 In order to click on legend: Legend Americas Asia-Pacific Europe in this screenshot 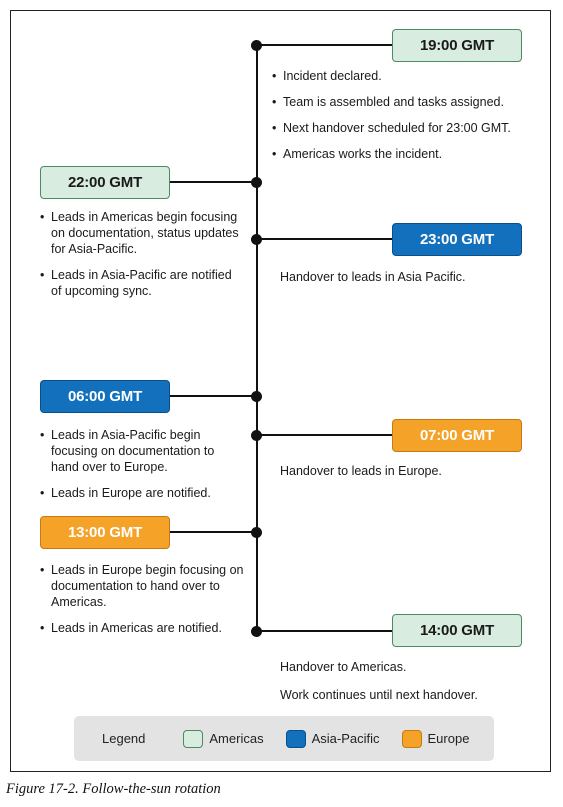, I will do `click(284, 738)`.